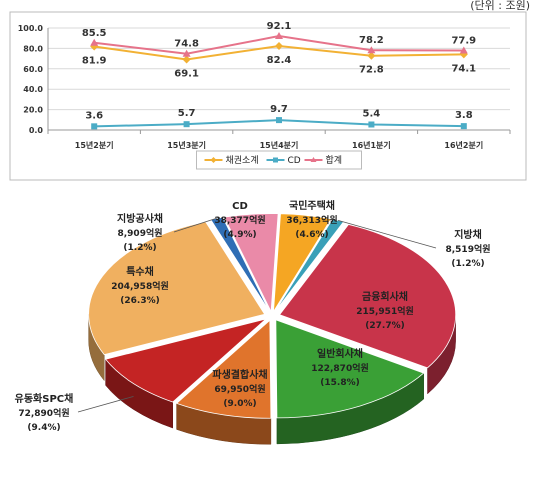 This screenshot has height=477, width=538. I want to click on slice-name: 유동화SPC채, so click(44, 398).